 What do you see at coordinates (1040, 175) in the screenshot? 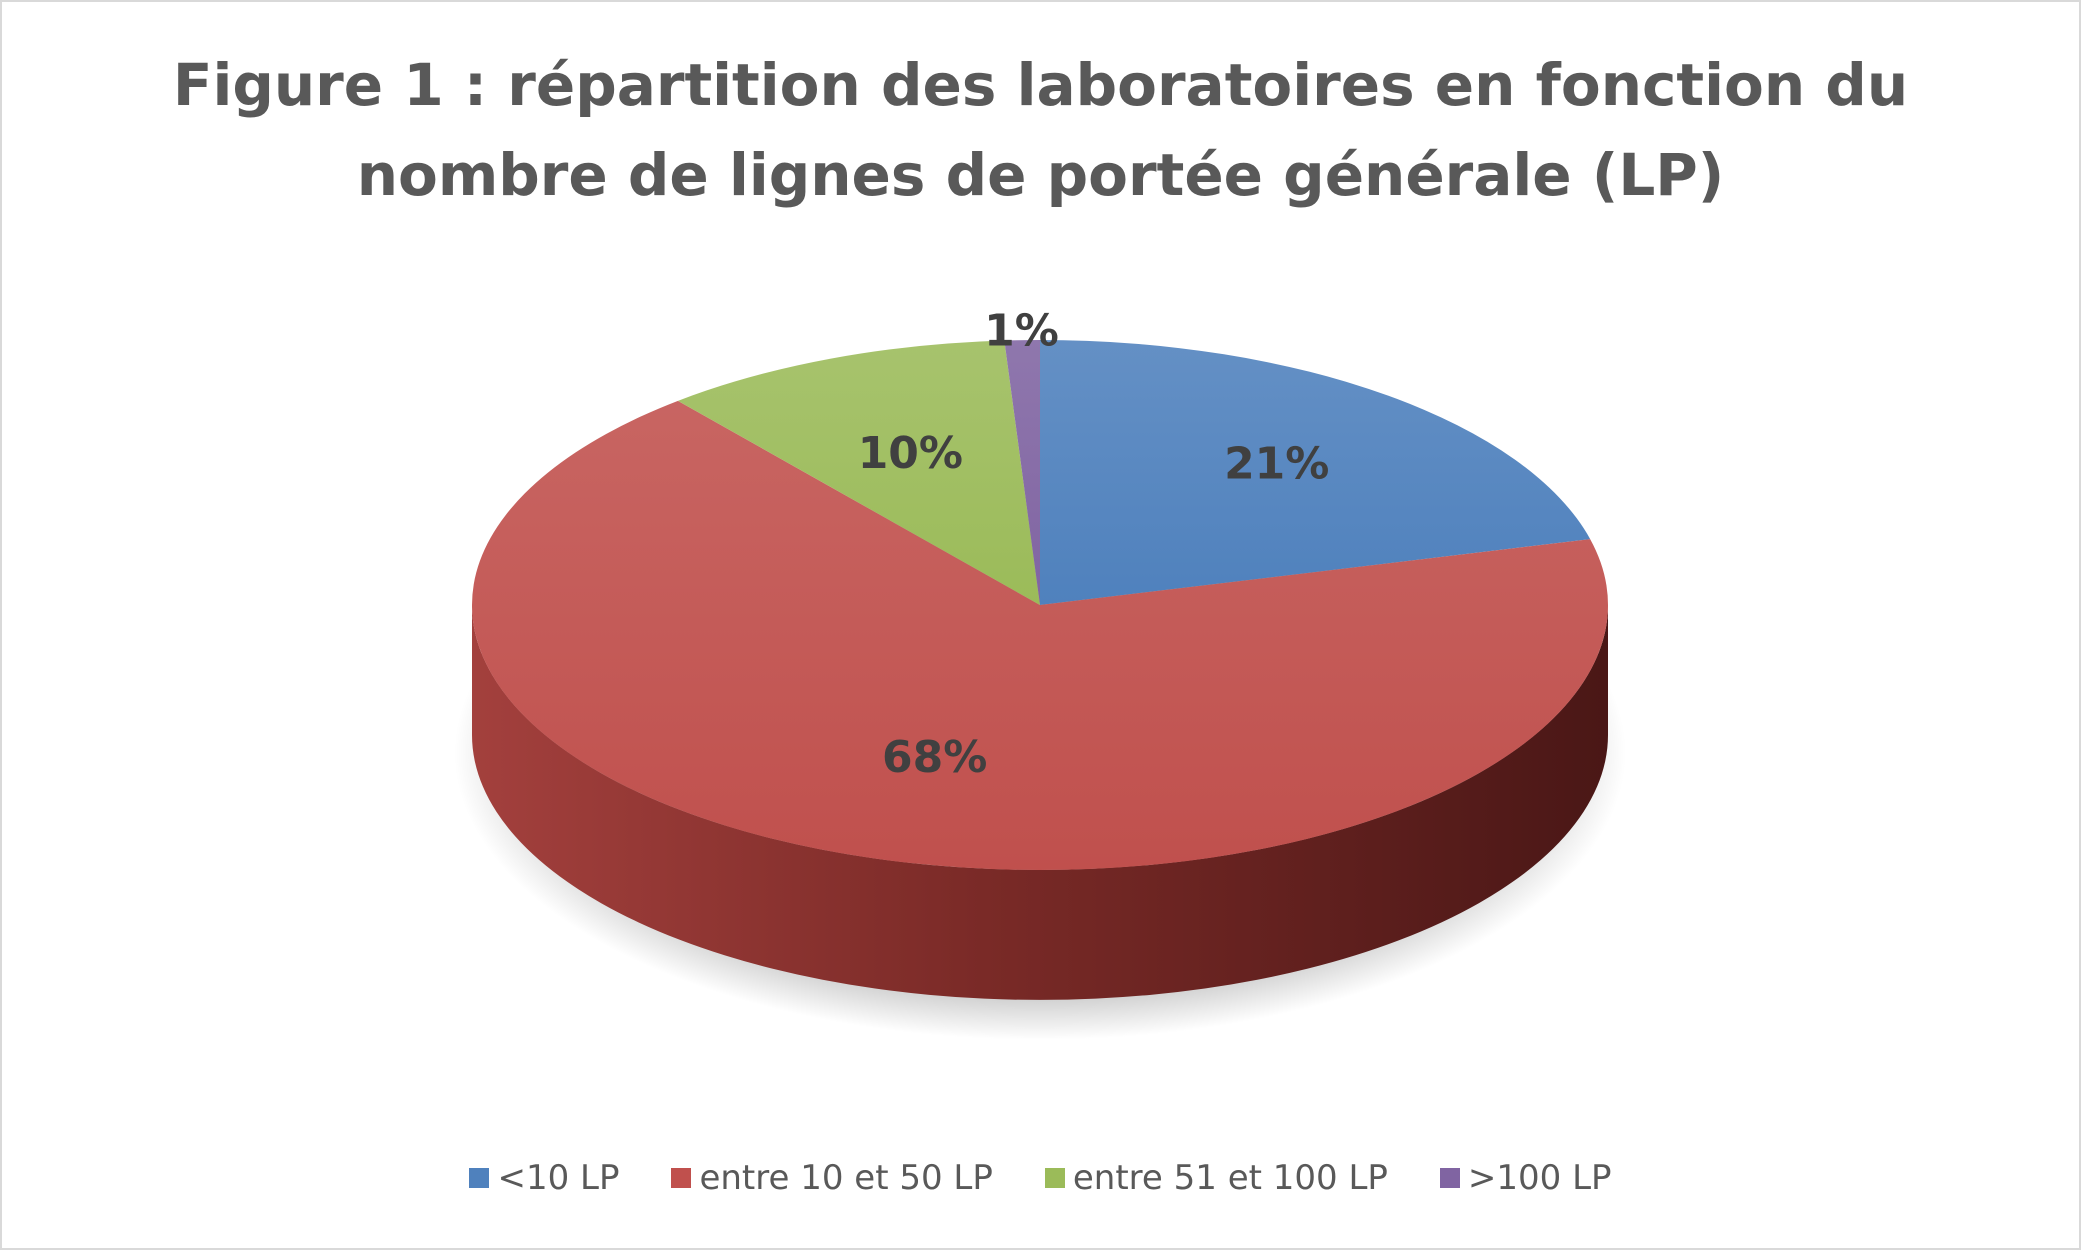
I see `chart-title-line-2: nombre de lignes de portée générale (LP)` at bounding box center [1040, 175].